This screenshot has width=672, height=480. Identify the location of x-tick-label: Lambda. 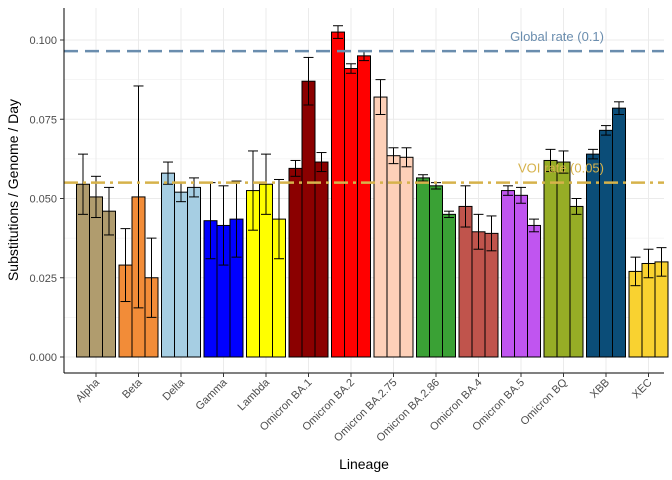
(254, 394).